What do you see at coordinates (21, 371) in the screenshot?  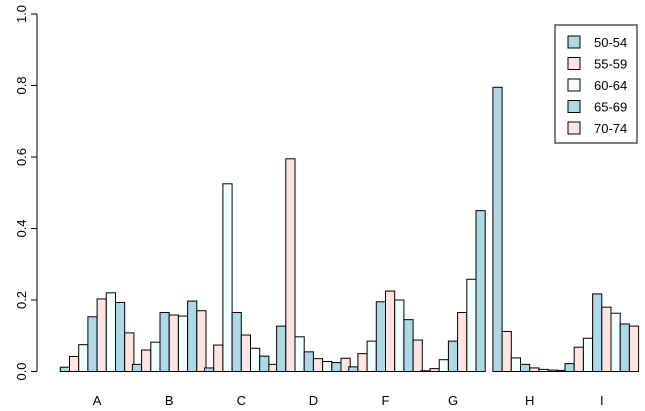 I see `y-tick-label: 0.0` at bounding box center [21, 371].